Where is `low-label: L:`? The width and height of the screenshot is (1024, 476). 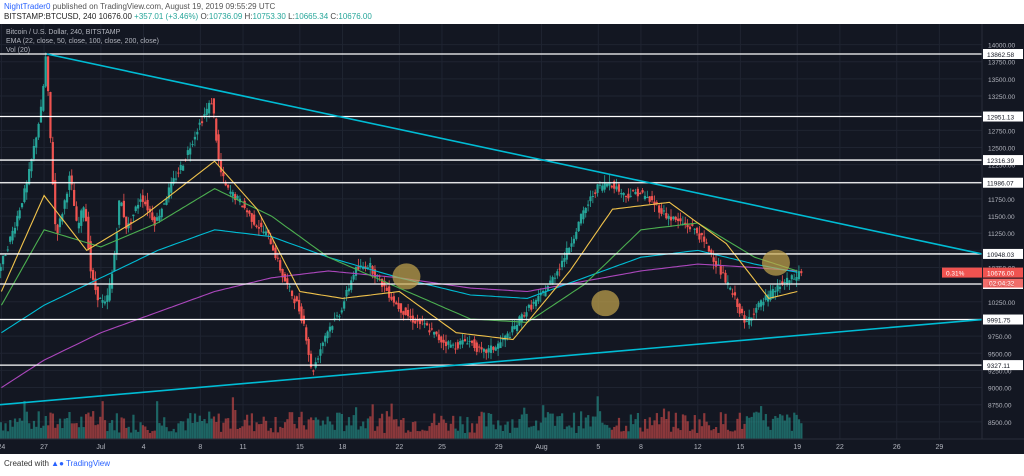 low-label: L: is located at coordinates (291, 16).